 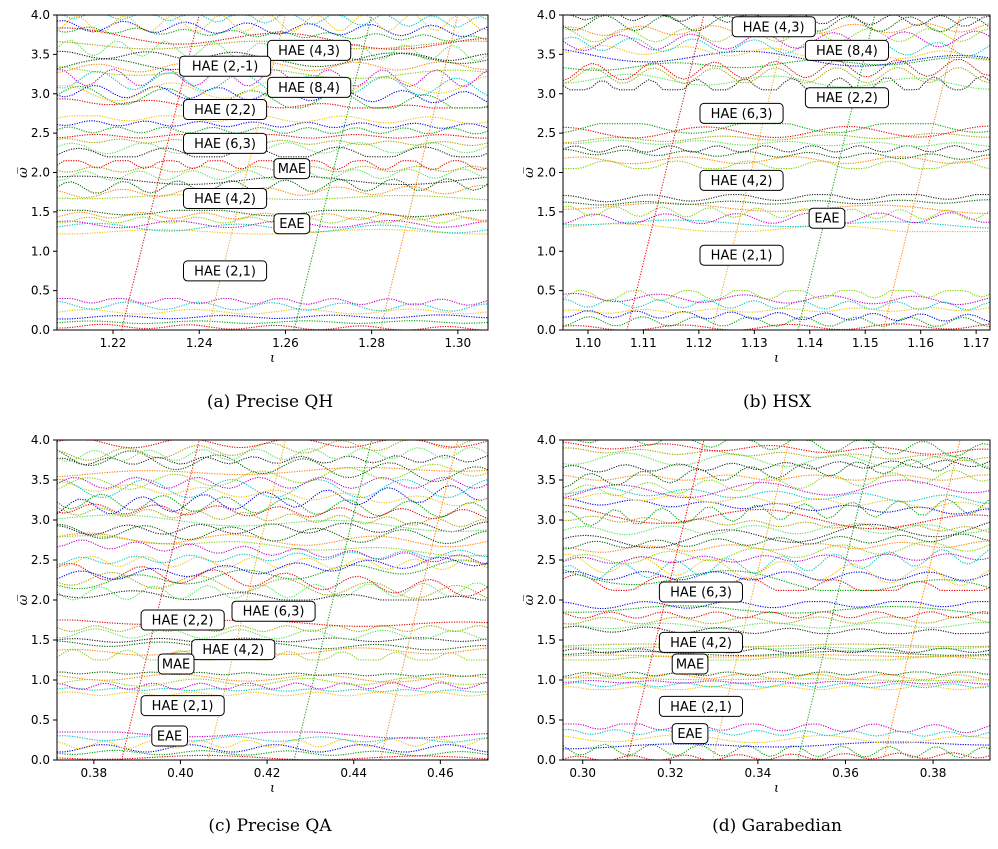 I want to click on x-tick-label: 1.30, so click(x=457, y=343).